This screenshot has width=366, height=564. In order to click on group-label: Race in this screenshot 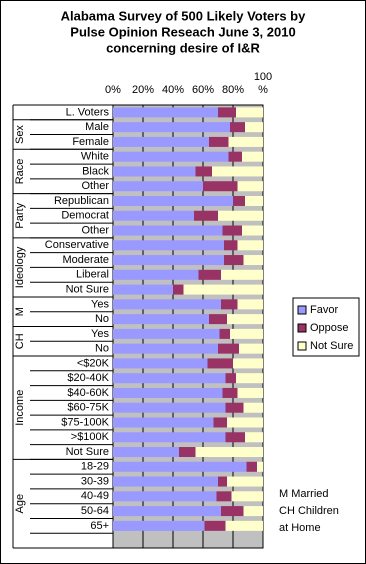, I will do `click(20, 172)`.